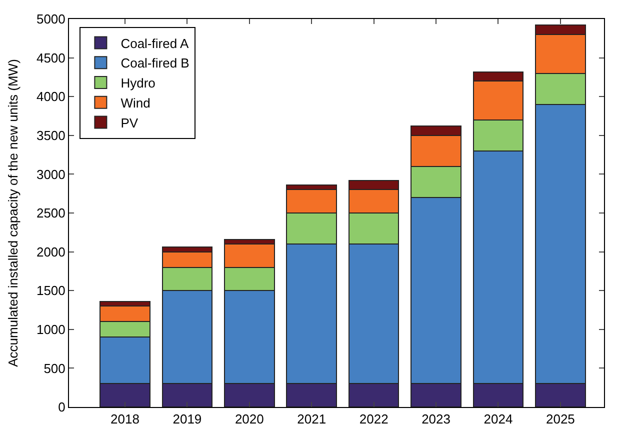 The image size is (617, 439). What do you see at coordinates (125, 419) in the screenshot?
I see `x-tick-label: 2018` at bounding box center [125, 419].